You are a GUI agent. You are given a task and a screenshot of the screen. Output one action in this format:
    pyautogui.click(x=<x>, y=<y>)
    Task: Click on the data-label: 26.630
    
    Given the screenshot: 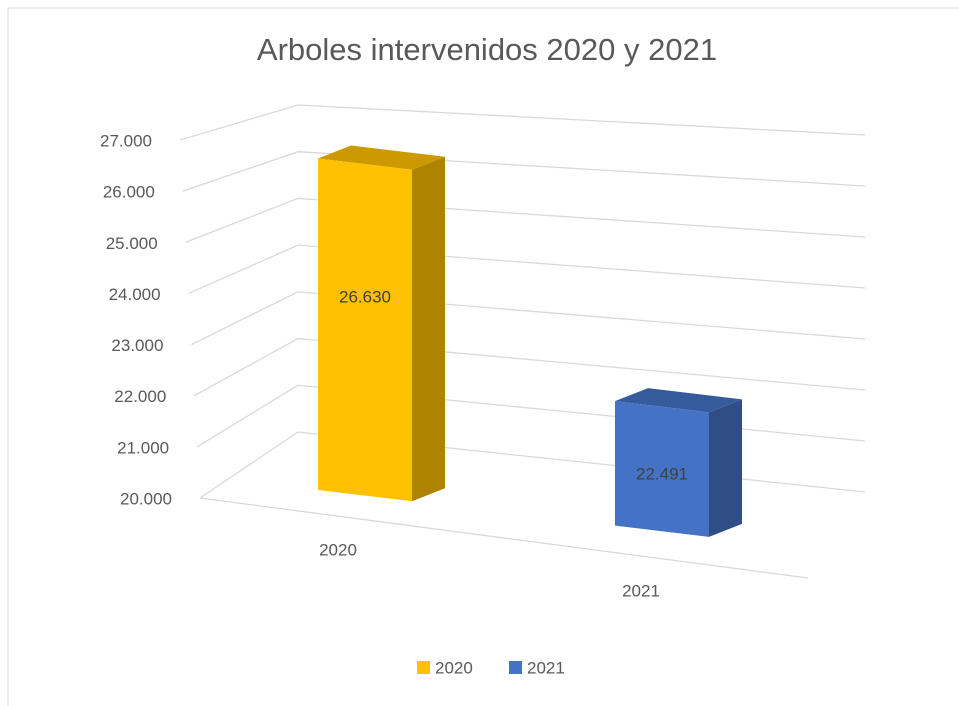 What is the action you would take?
    pyautogui.click(x=365, y=296)
    